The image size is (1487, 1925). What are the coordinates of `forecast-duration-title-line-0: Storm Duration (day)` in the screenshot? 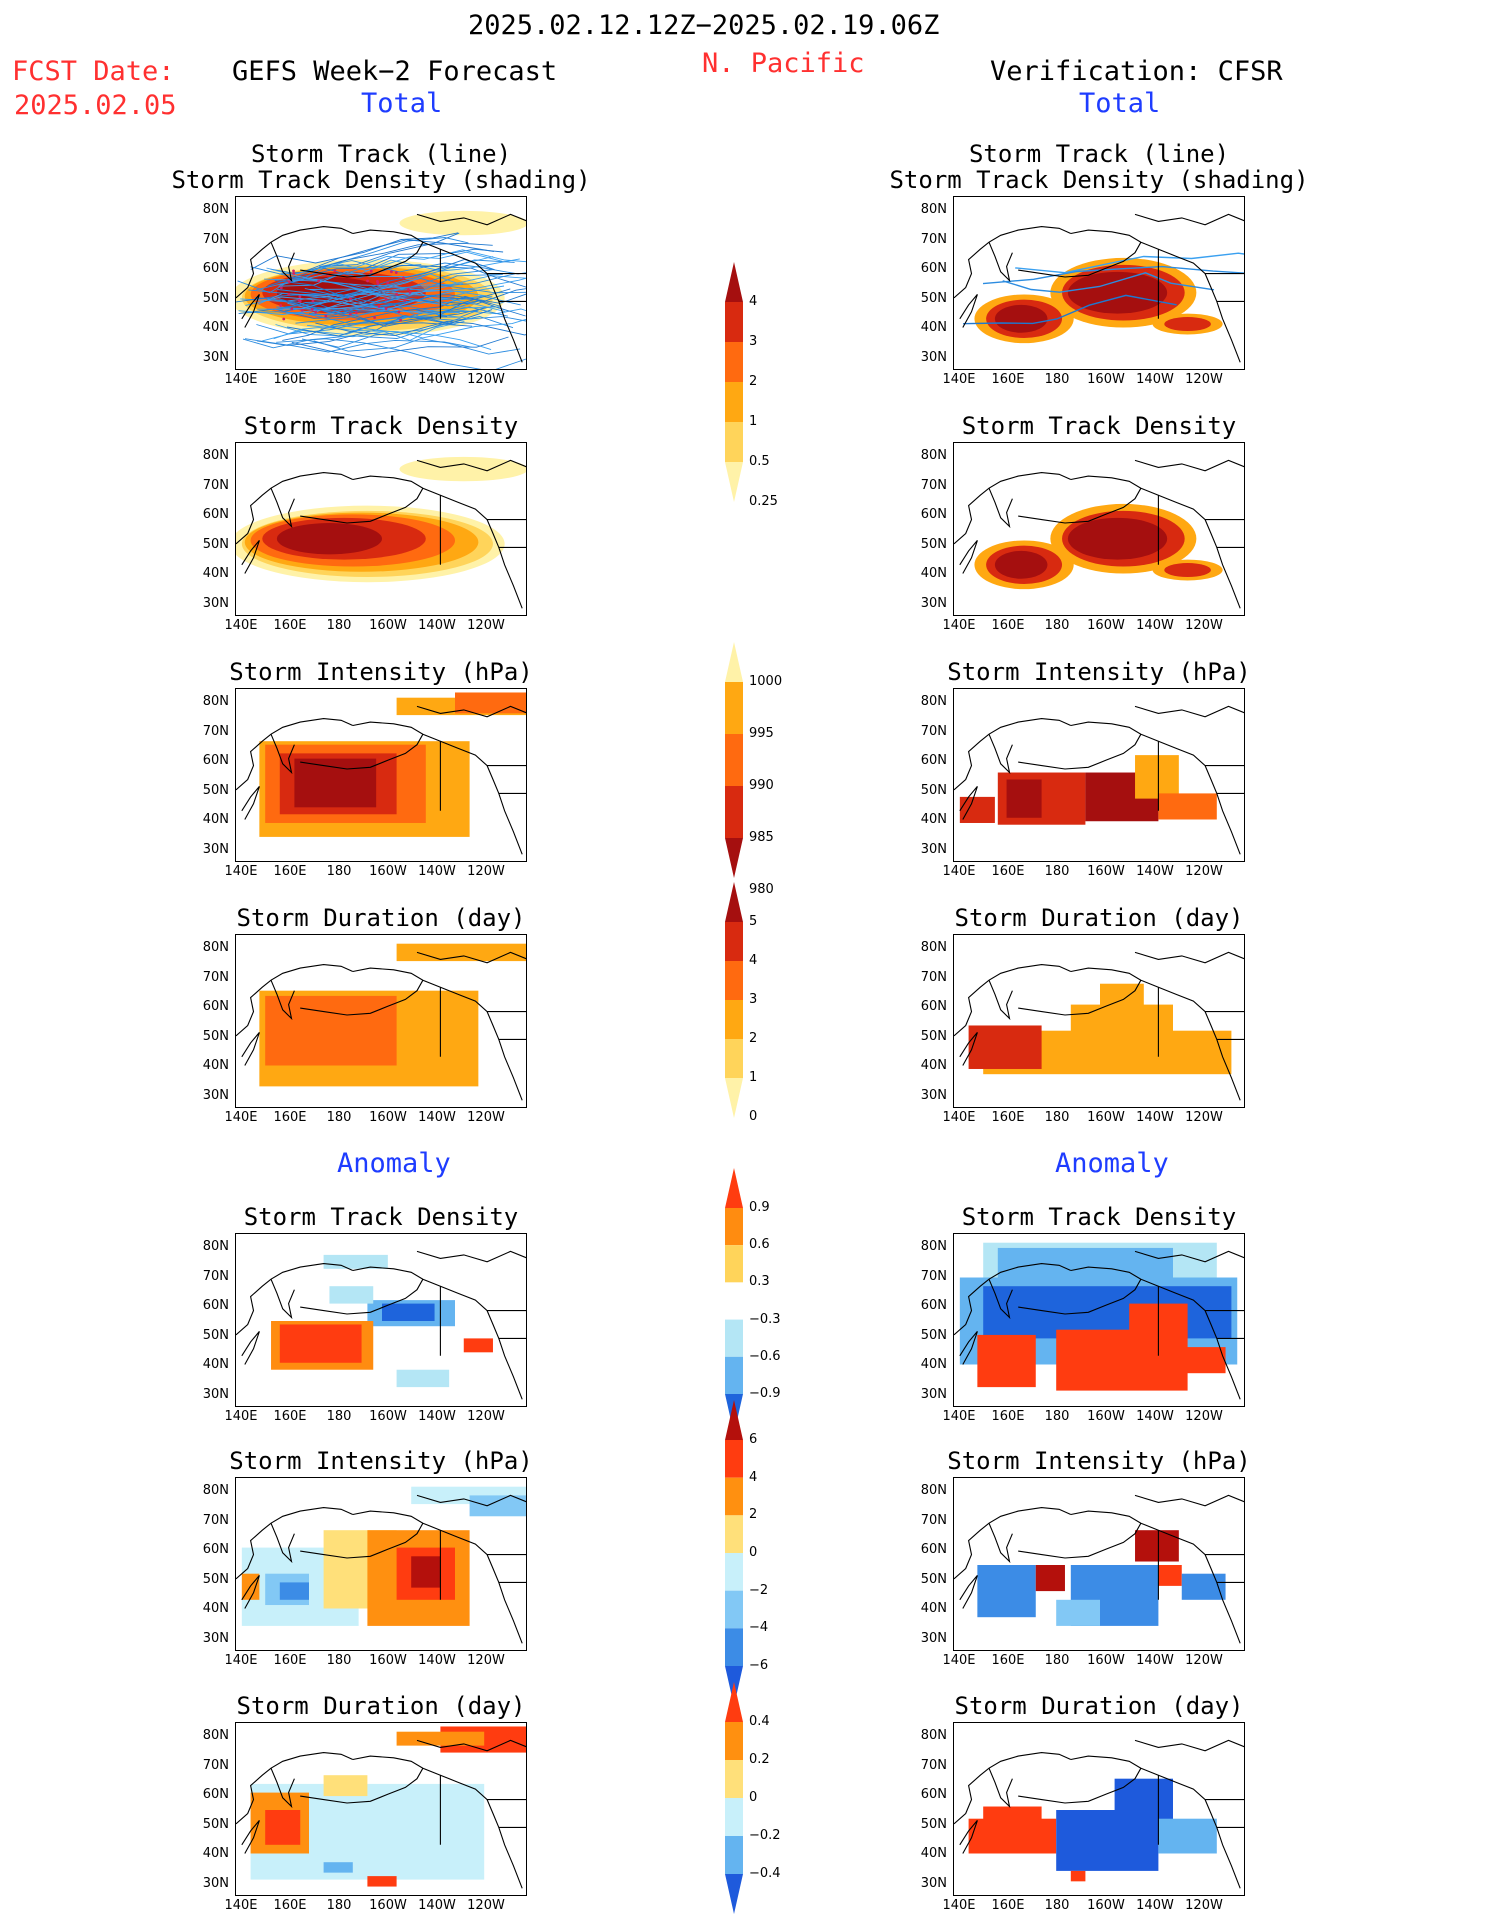 It's located at (381, 918).